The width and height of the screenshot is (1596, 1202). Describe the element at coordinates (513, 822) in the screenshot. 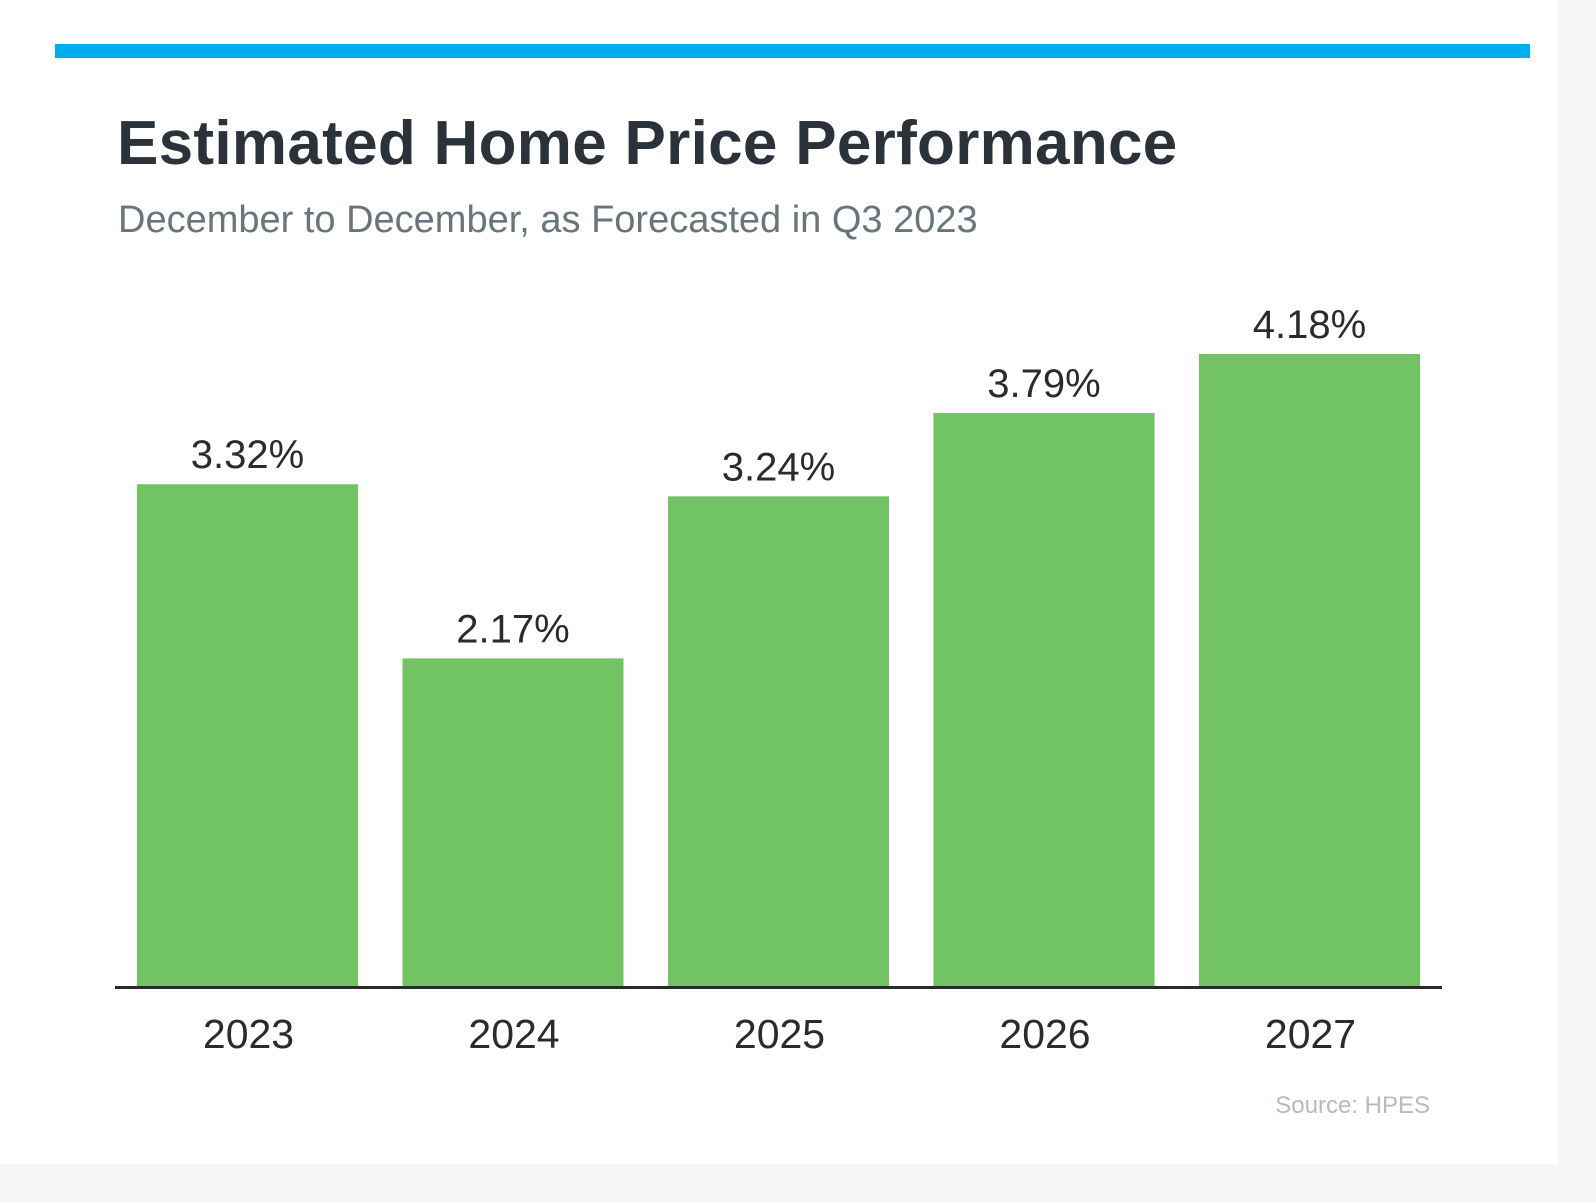

I see `bar-2024` at that location.